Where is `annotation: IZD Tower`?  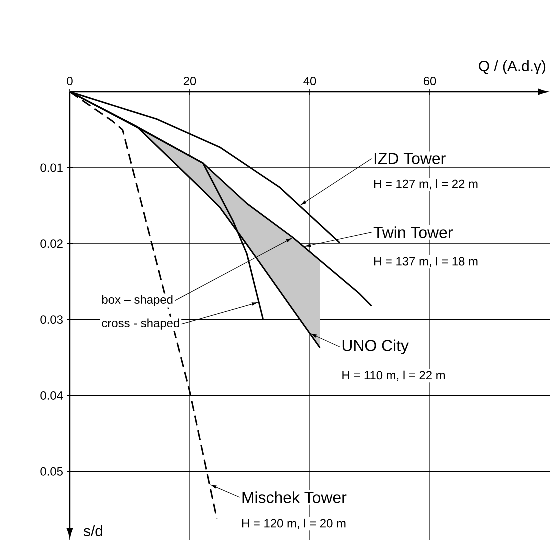
annotation: IZD Tower is located at coordinates (410, 158).